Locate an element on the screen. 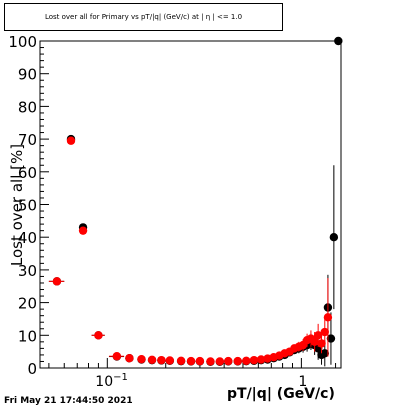 Image resolution: width=400 pixels, height=410 pixels. y-tick-label: 100 is located at coordinates (22, 42).